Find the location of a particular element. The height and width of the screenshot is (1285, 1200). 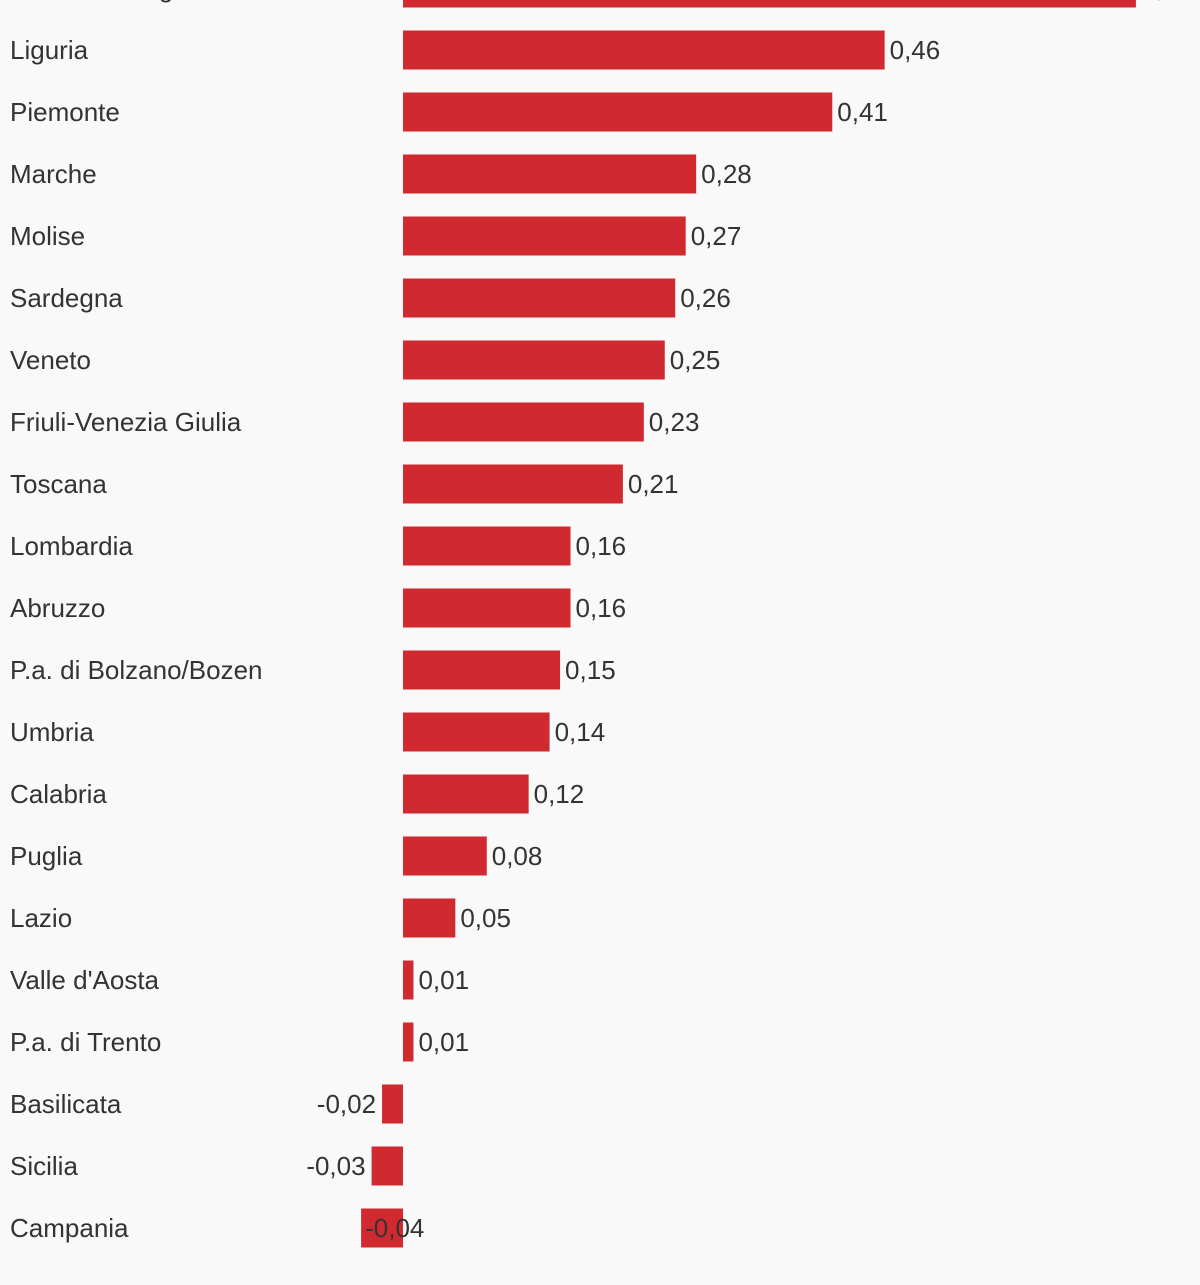

category-label: Veneto is located at coordinates (50, 360).